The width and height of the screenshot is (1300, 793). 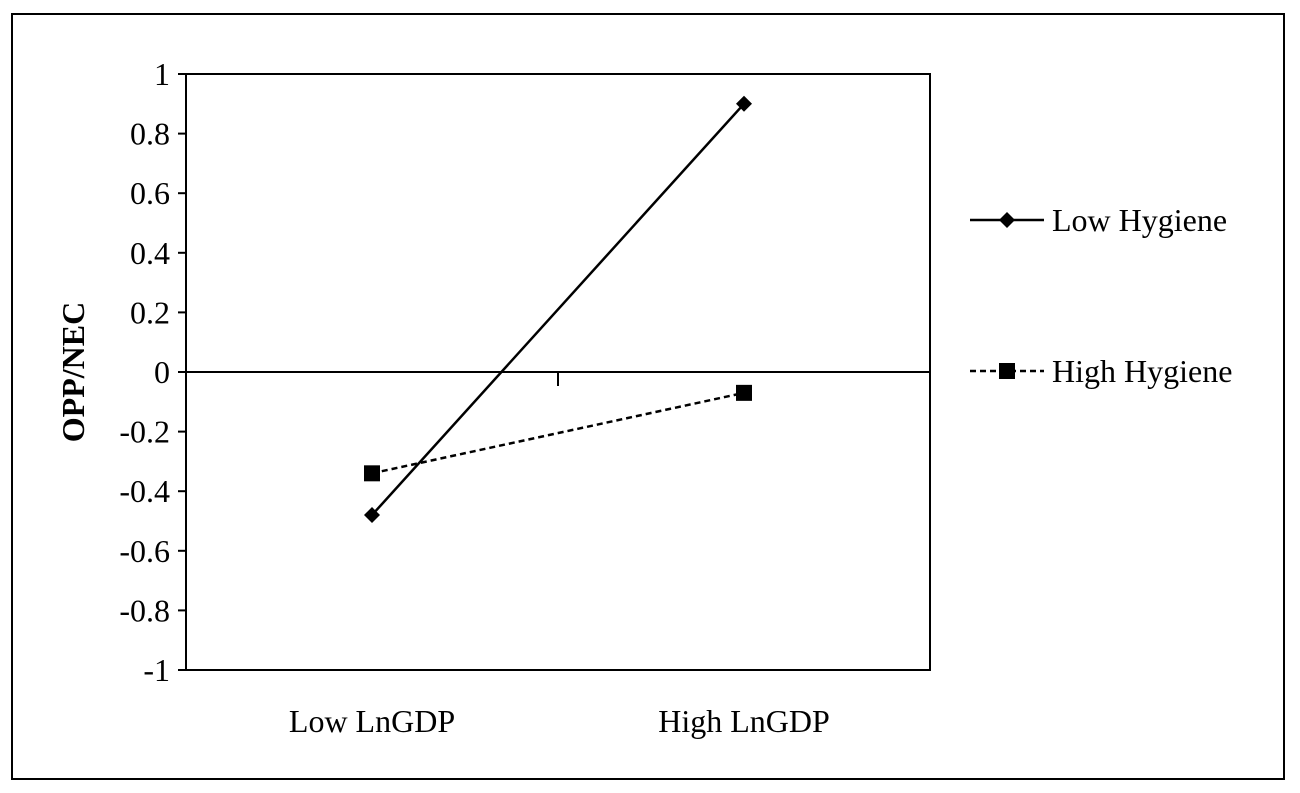 What do you see at coordinates (150, 312) in the screenshot?
I see `y-tick-label: 0.2` at bounding box center [150, 312].